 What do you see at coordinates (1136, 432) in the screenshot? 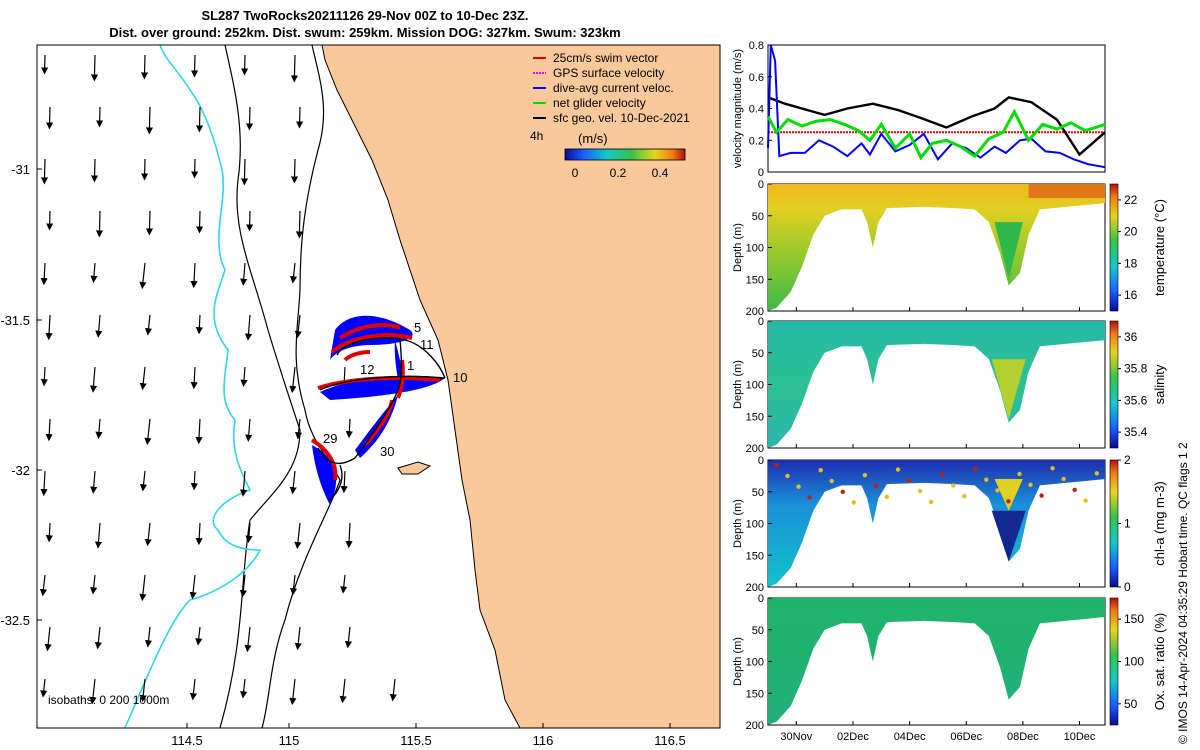
I see `colorbar-tick-label: 35.4` at bounding box center [1136, 432].